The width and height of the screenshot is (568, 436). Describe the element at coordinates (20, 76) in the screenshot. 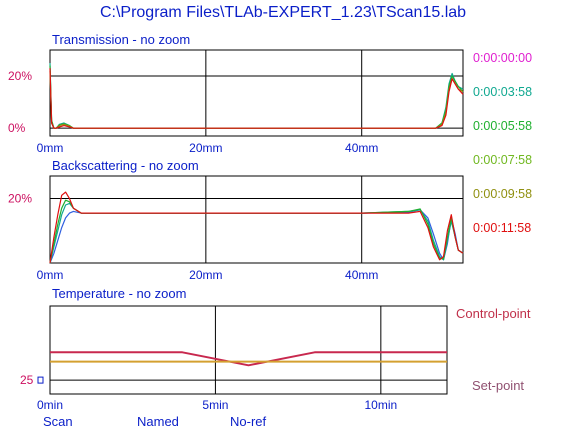

I see `transmission-y-tick-label: 20%` at that location.